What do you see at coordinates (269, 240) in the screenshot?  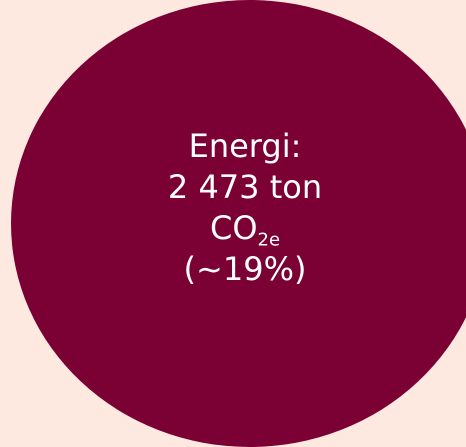 I see `unit-subscript: 2e` at bounding box center [269, 240].